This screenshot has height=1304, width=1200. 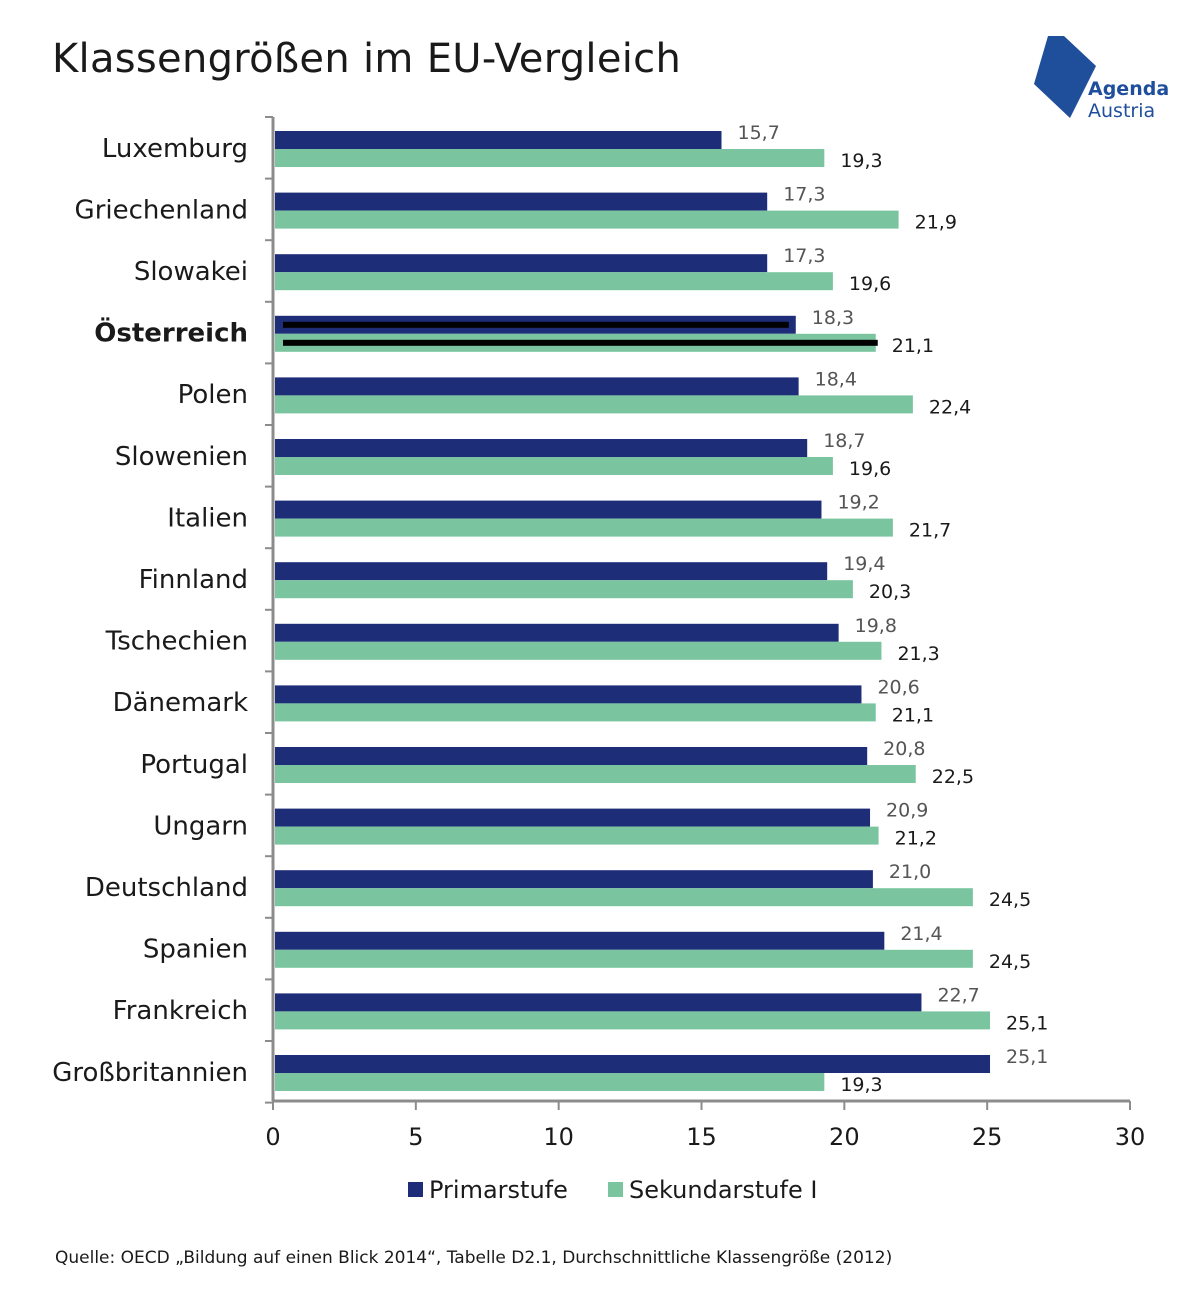 What do you see at coordinates (498, 1190) in the screenshot?
I see `legend-label-primarstufe: Primarstufe` at bounding box center [498, 1190].